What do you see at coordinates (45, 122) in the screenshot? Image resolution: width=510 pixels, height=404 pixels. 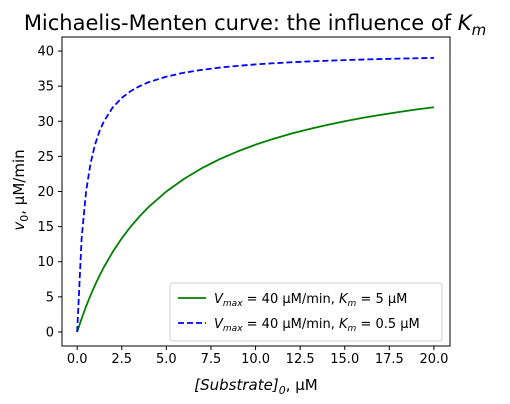 I see `y-tick-label: 30` at bounding box center [45, 122].